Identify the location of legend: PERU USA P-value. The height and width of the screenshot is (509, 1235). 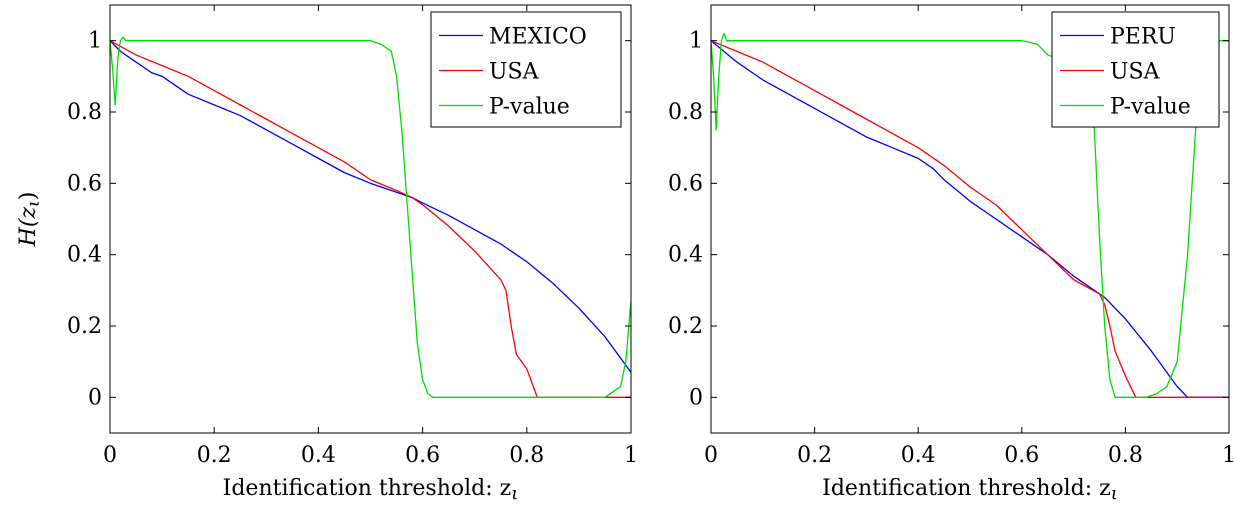
(1135, 69).